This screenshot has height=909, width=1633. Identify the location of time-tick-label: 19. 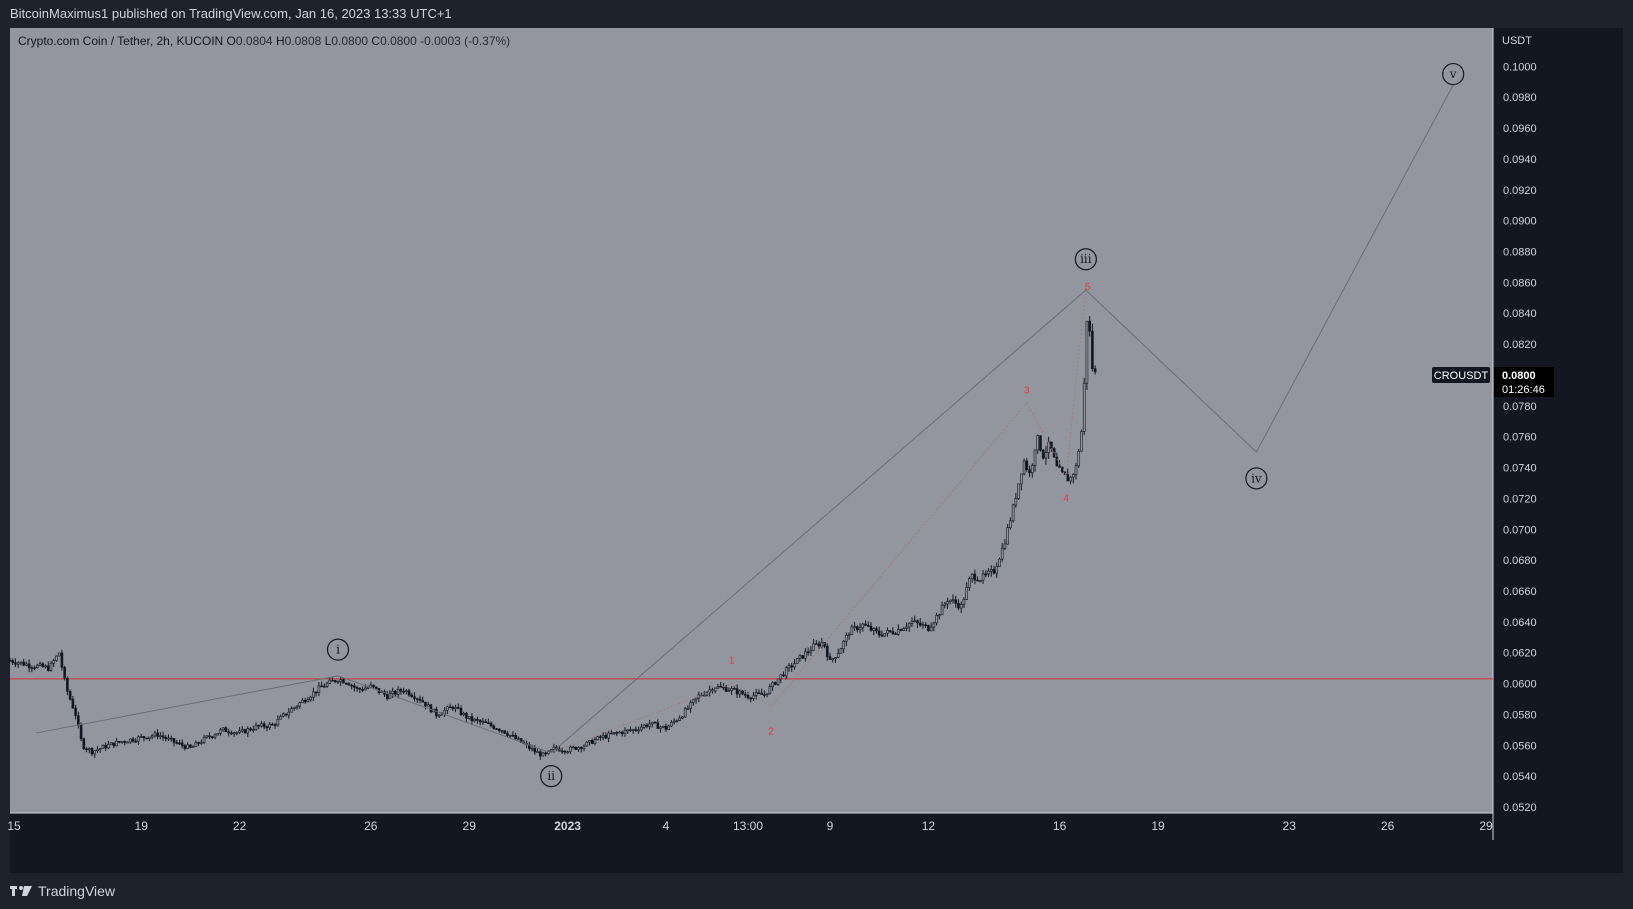
(142, 826).